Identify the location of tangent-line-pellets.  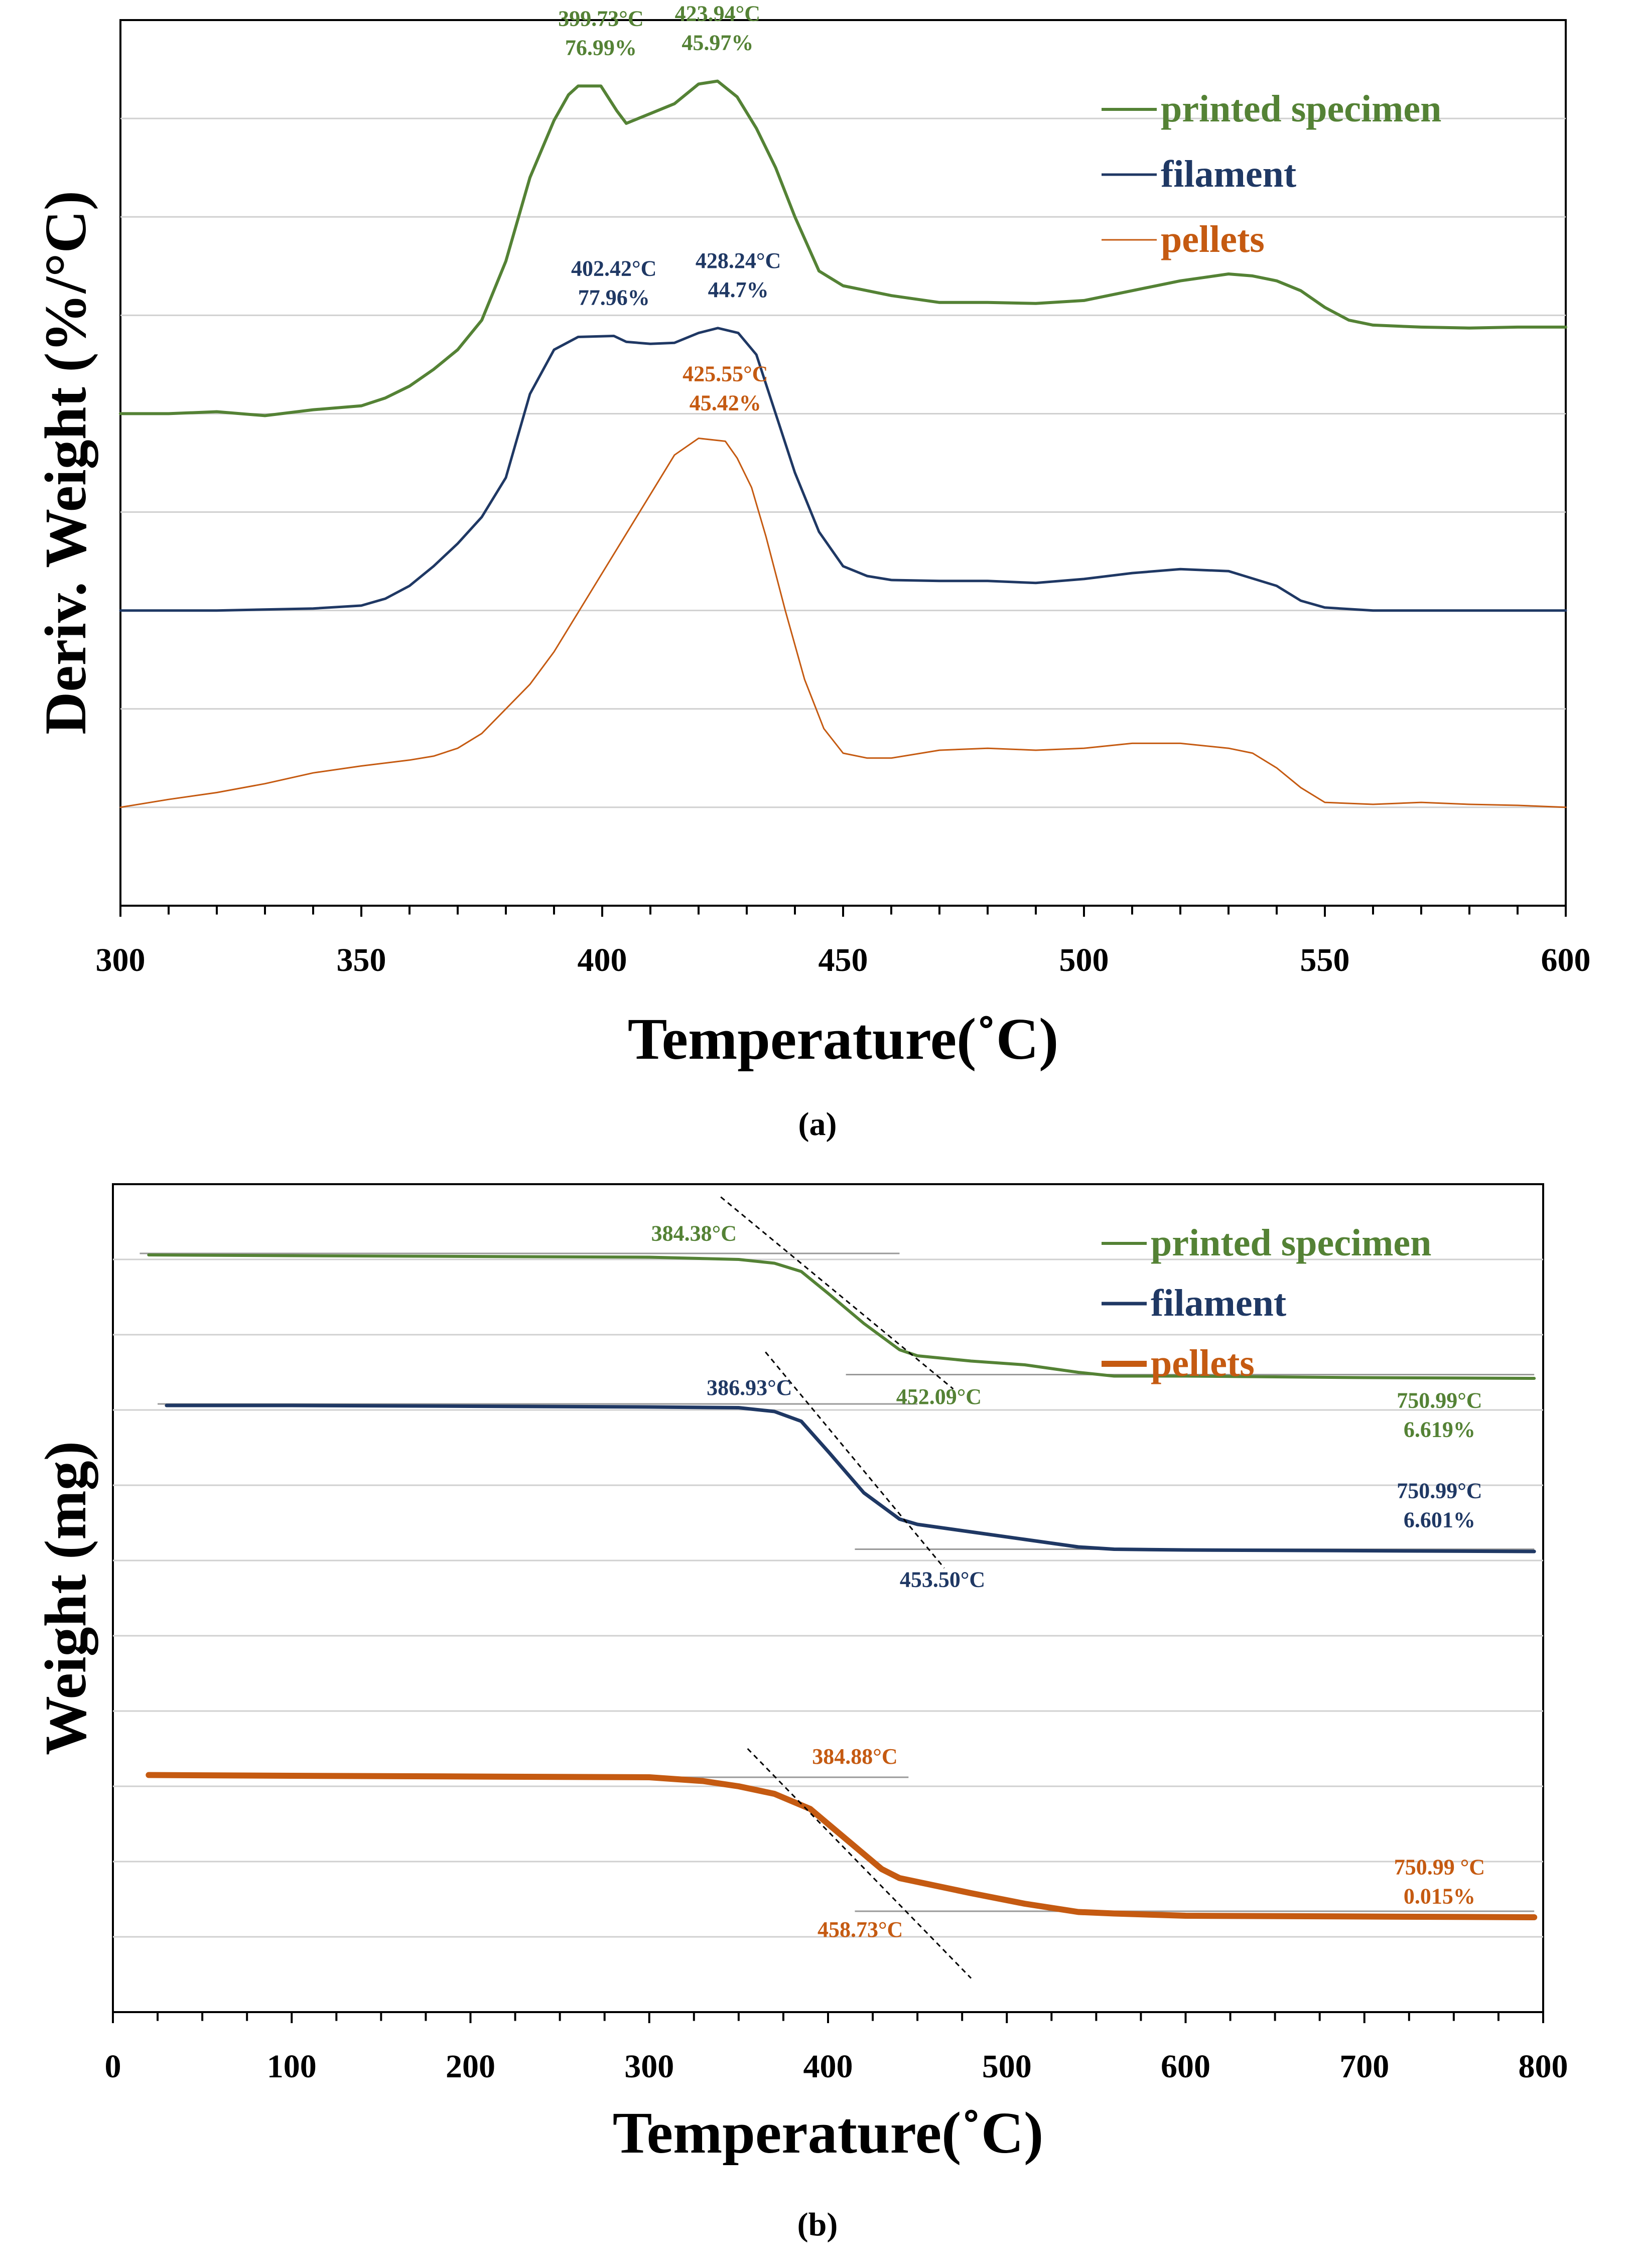
(859, 1863).